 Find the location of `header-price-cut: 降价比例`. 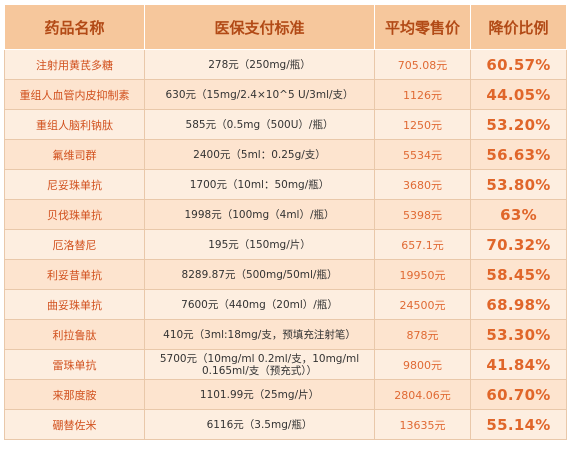

header-price-cut: 降价比例 is located at coordinates (518, 27).